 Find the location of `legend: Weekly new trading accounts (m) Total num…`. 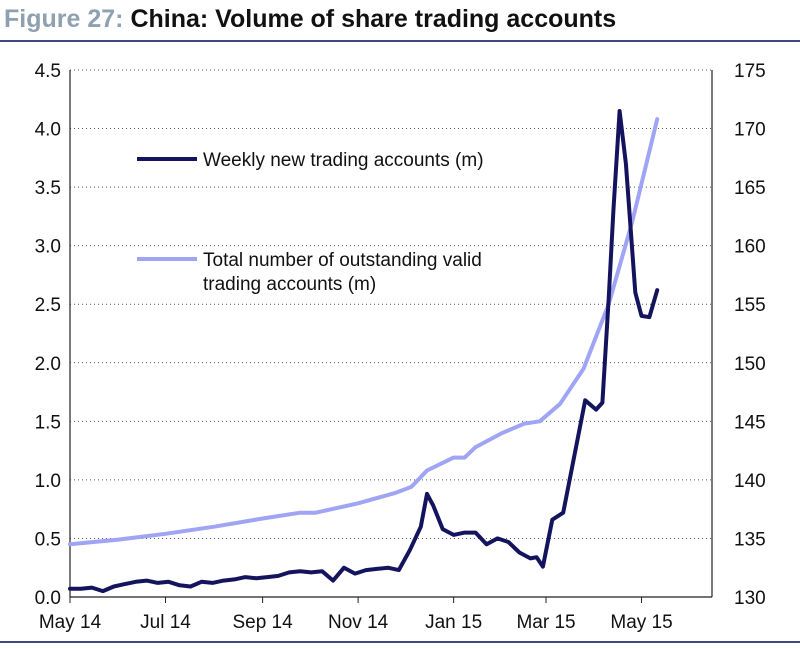

legend: Weekly new trading accounts (m) Total num… is located at coordinates (310, 222).